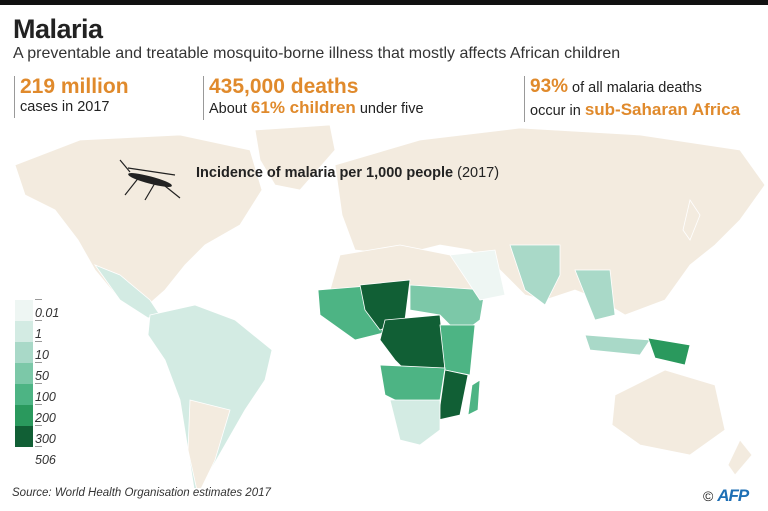  What do you see at coordinates (691, 220) in the screenshot?
I see `japan` at bounding box center [691, 220].